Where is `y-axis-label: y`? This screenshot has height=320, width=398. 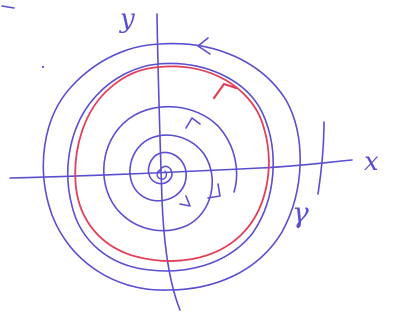 y-axis-label: y is located at coordinates (127, 19).